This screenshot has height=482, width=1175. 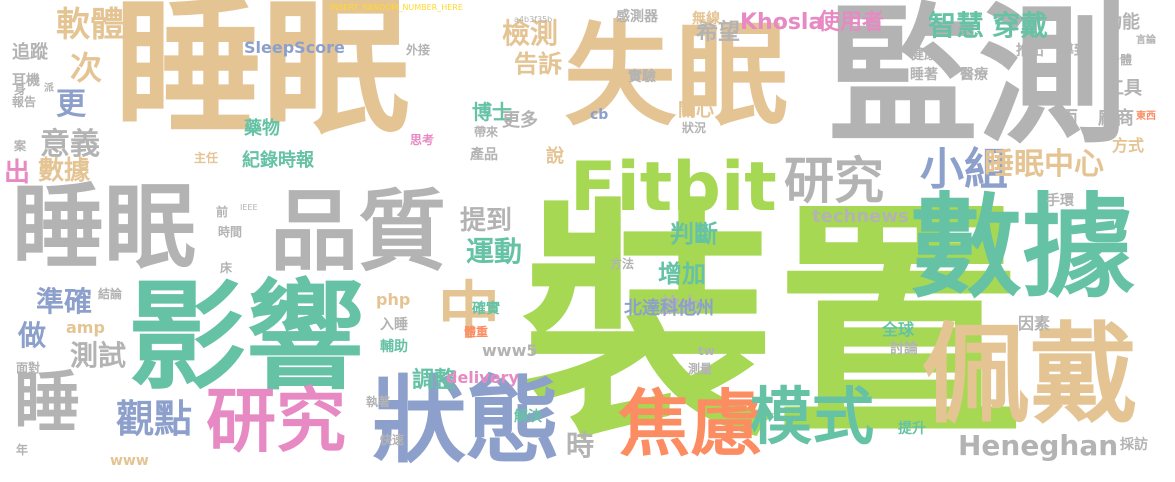 I want to click on word-speech: 言論, so click(x=1146, y=40).